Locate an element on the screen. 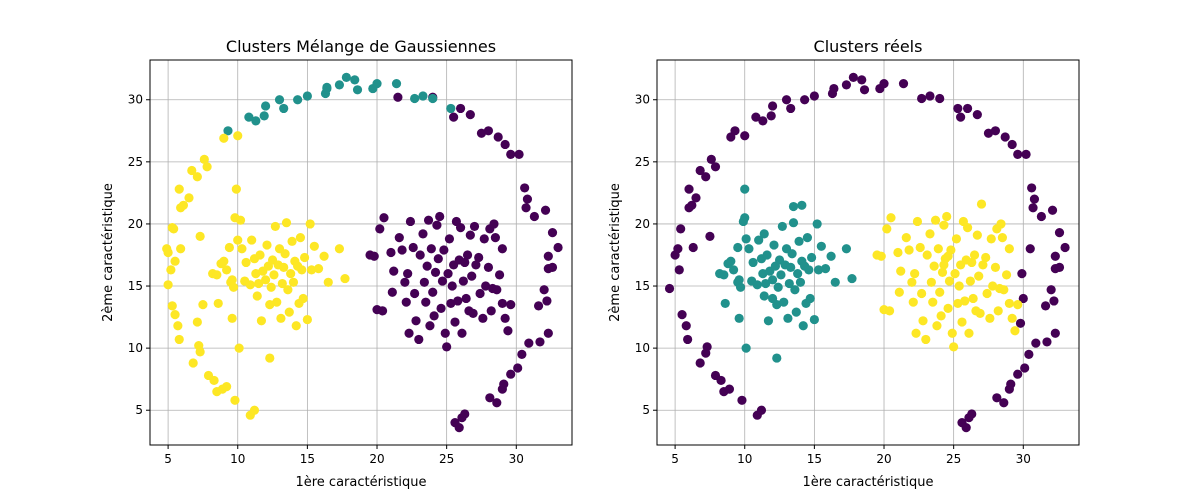  x-tick-label: 25 is located at coordinates (953, 459).